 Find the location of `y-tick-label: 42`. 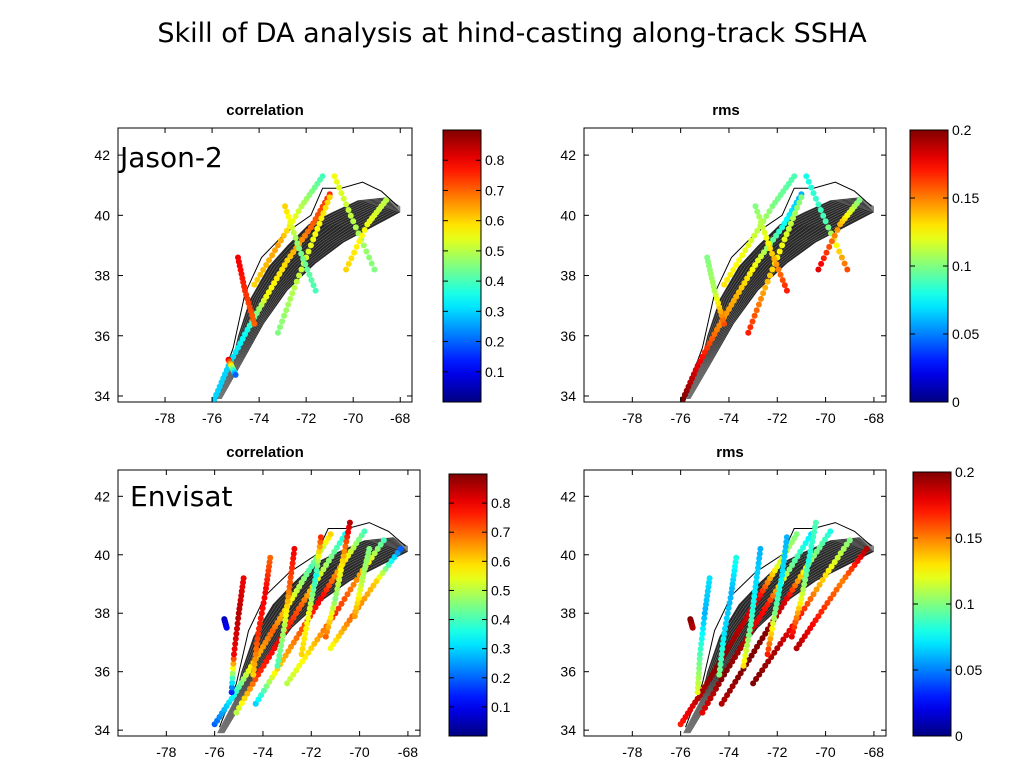

y-tick-label: 42 is located at coordinates (568, 155).